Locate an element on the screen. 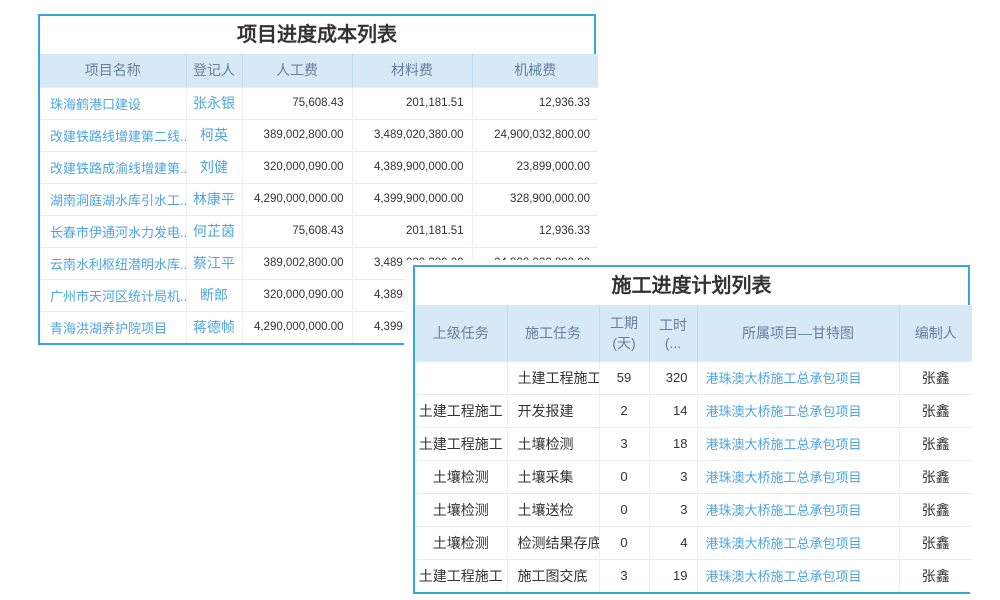  plan-table-row: 土建工程施工 施工图交底 3 19 港珠澳大桥施工总承包项目 张鑫 is located at coordinates (693, 575).